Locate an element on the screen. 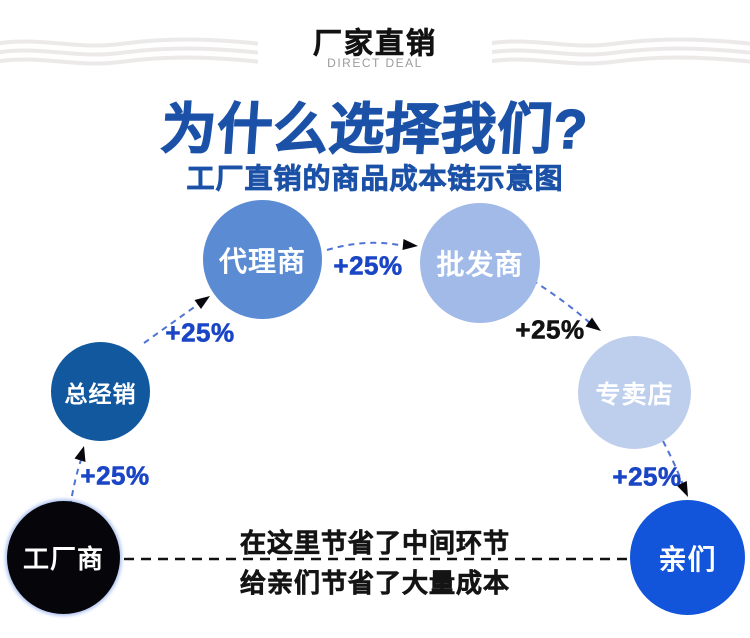 The height and width of the screenshot is (638, 750). node-agent-label: 代理商 is located at coordinates (262, 261).